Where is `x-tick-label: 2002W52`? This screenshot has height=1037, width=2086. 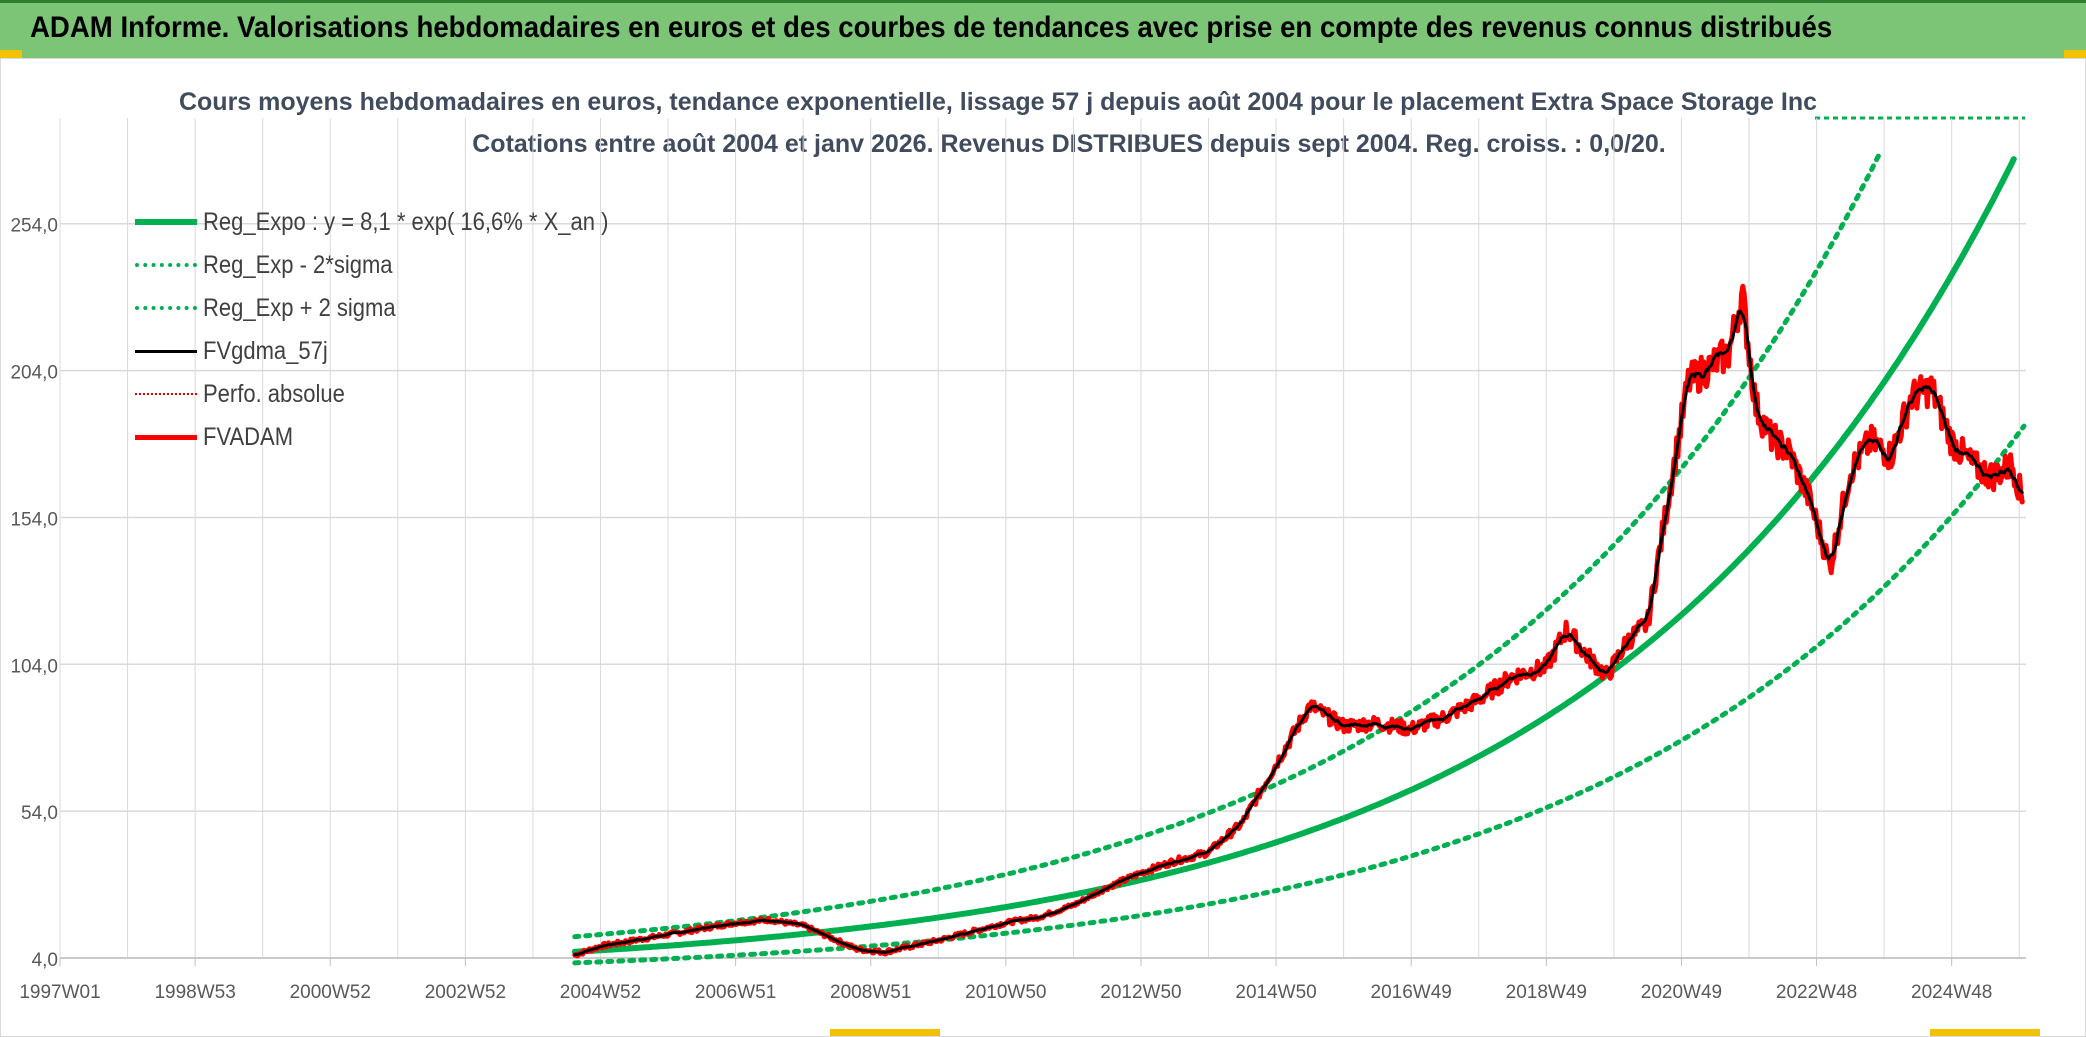
x-tick-label: 2002W52 is located at coordinates (465, 992).